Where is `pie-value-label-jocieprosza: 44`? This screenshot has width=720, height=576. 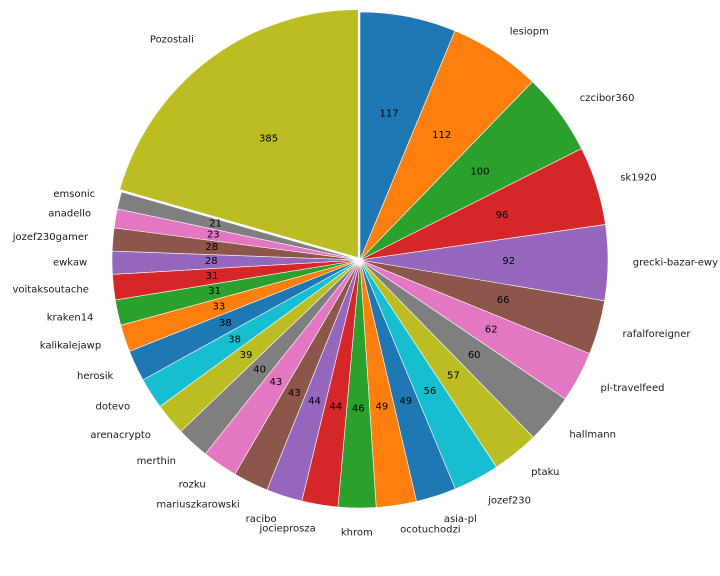
pie-value-label-jocieprosza: 44 is located at coordinates (336, 406).